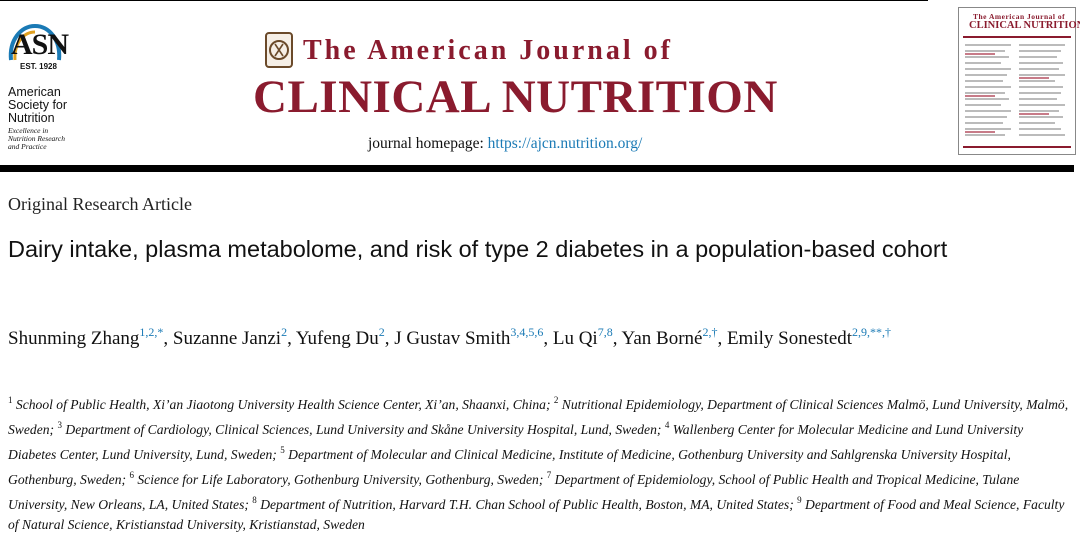 The image size is (1080, 535). I want to click on asn-est: EST. 1928, so click(38, 66).